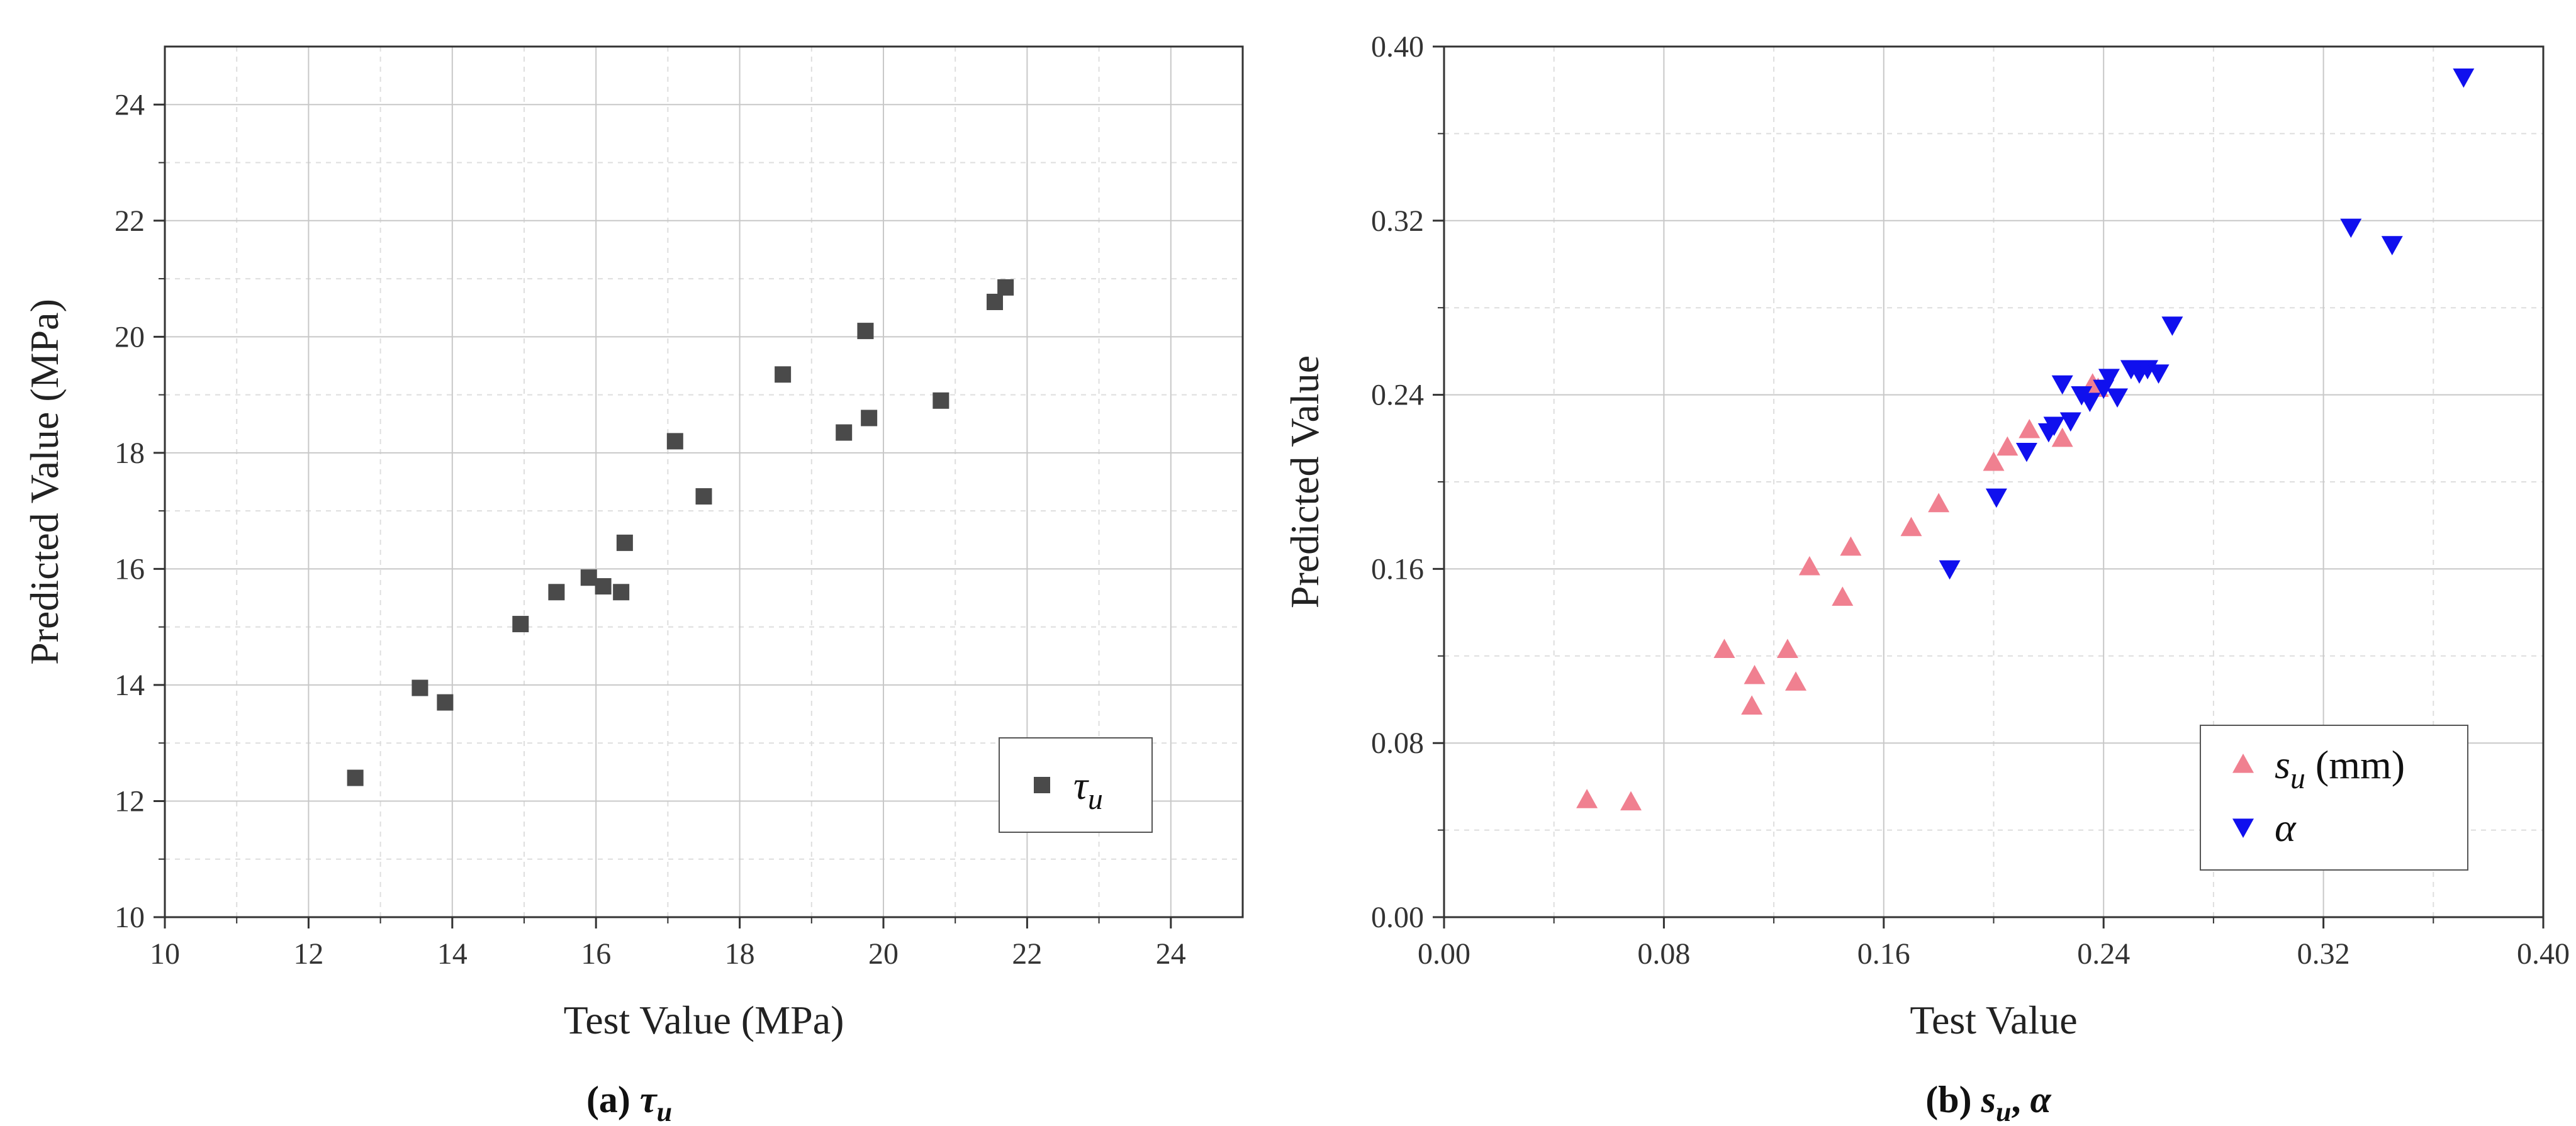 The width and height of the screenshot is (2576, 1126). What do you see at coordinates (1397, 917) in the screenshot?
I see `y-tick-label: 0.00` at bounding box center [1397, 917].